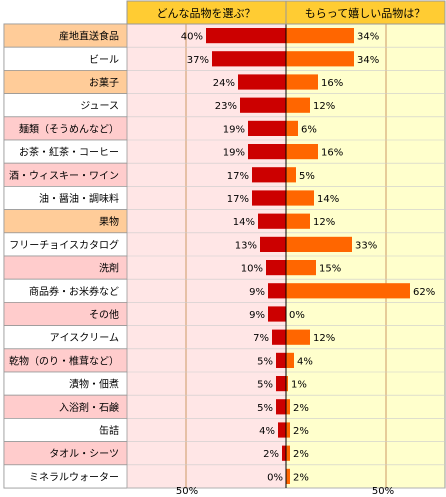 The height and width of the screenshot is (497, 446). I want to click on category-label: アイスクリーム, so click(84, 338).